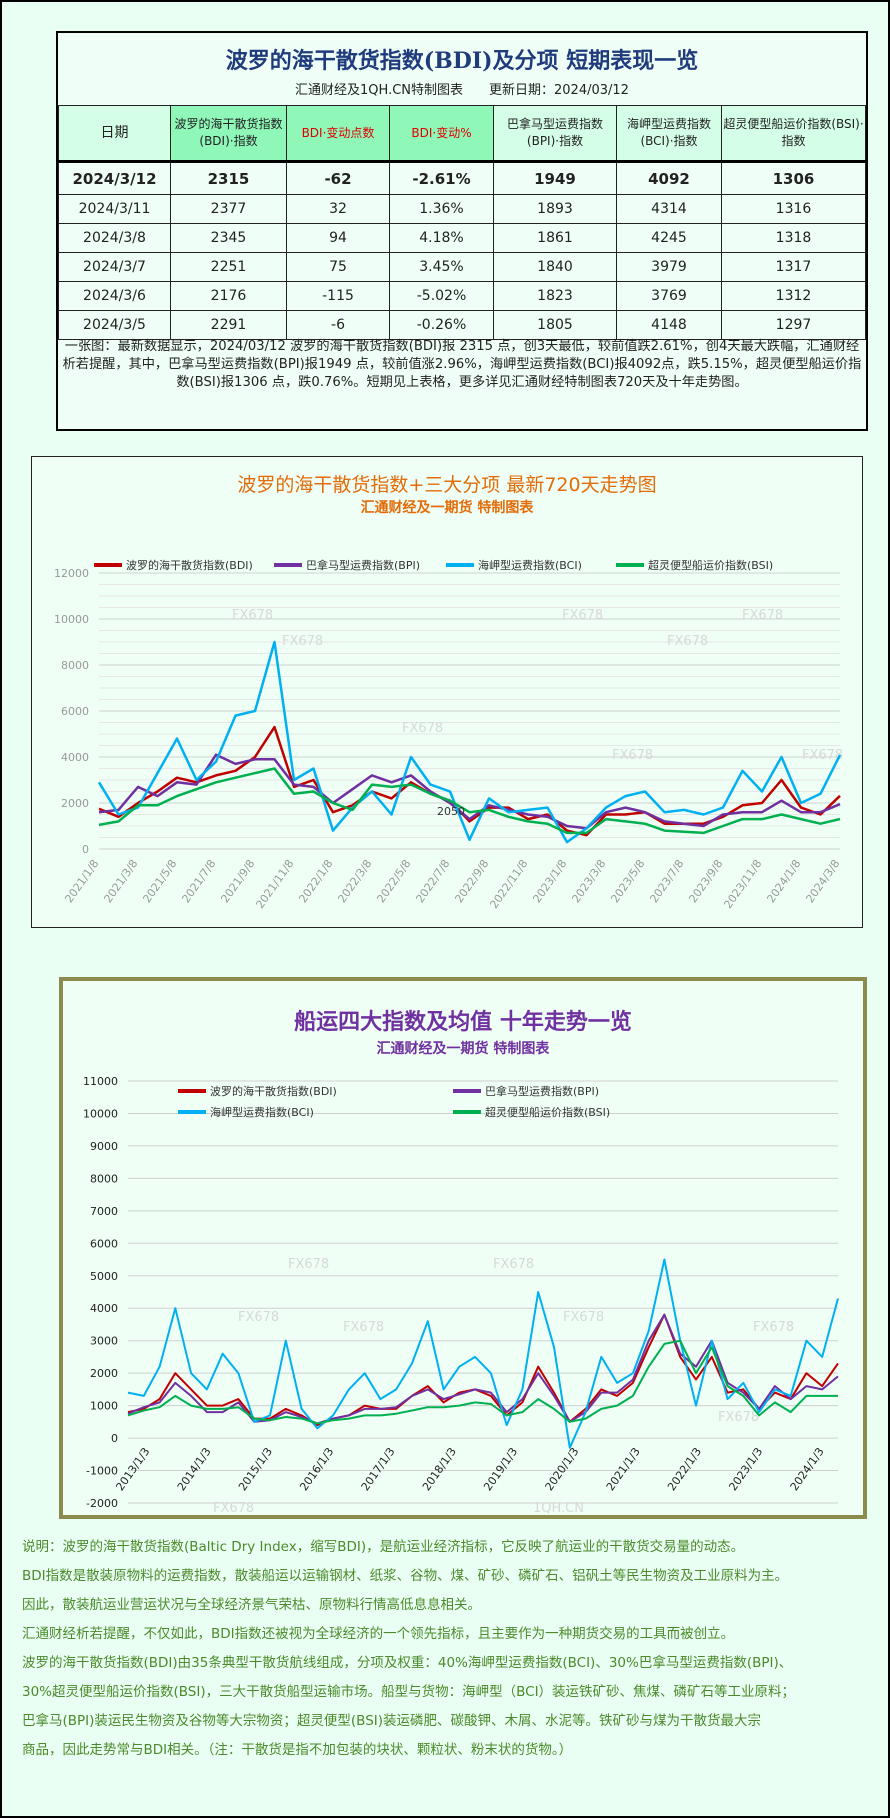 The height and width of the screenshot is (1818, 890). I want to click on series-line-bpi, so click(469, 791).